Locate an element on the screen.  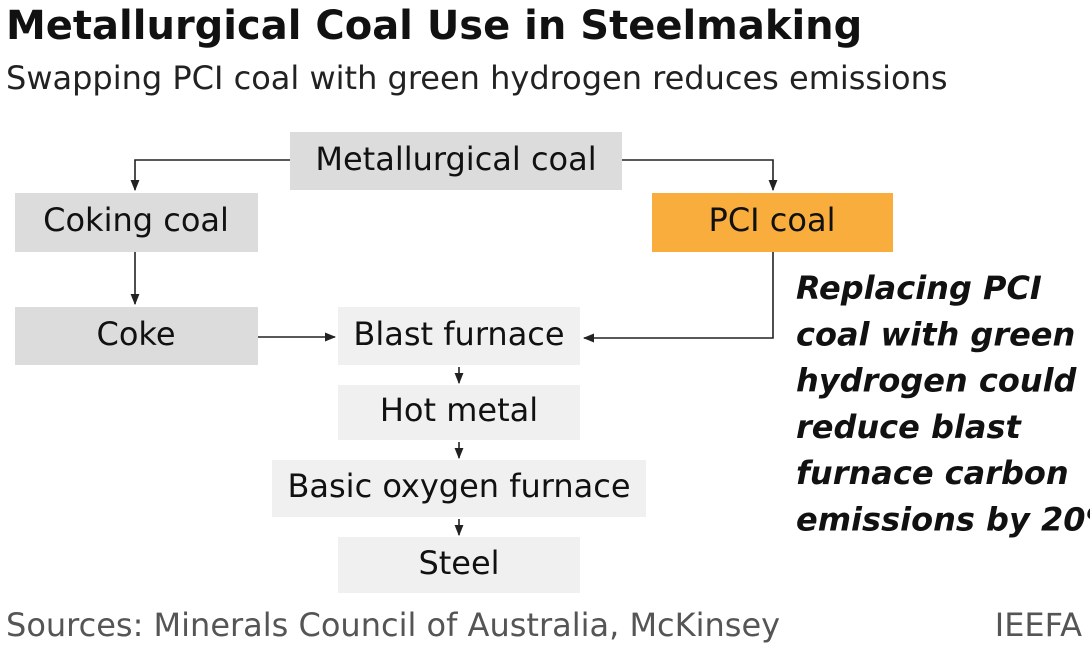
annotation-line: emissions by 20% is located at coordinates (943, 520).